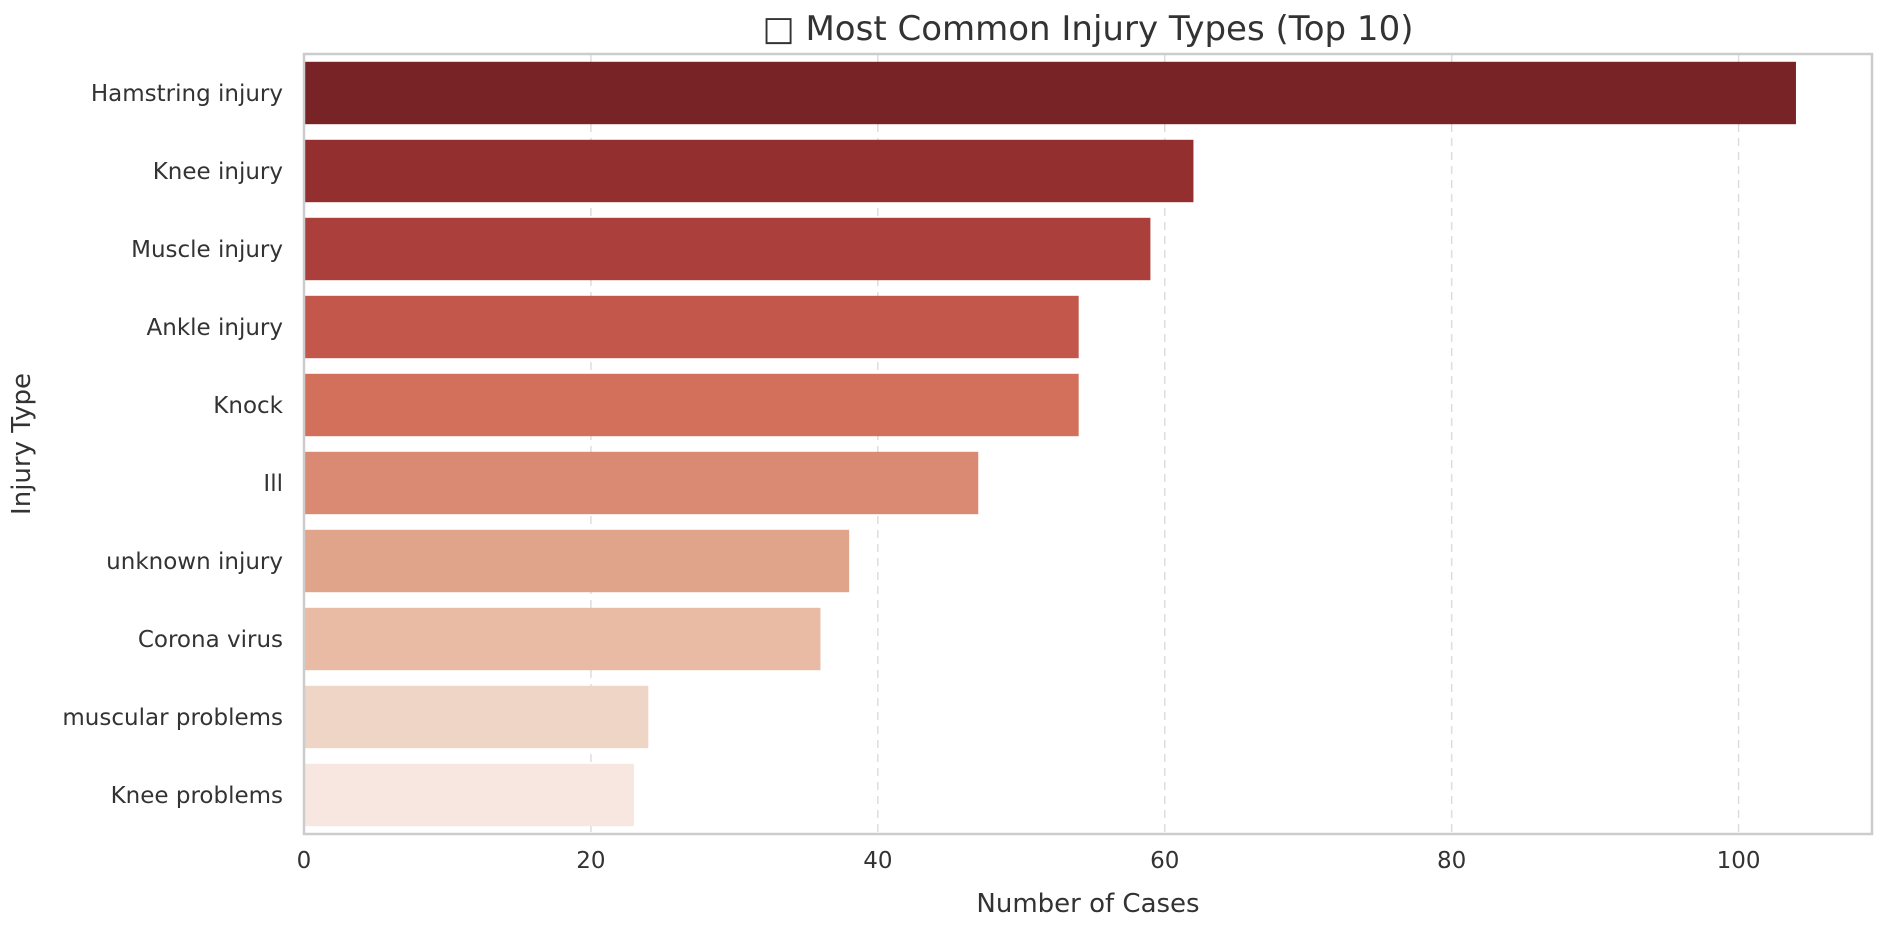 Image resolution: width=1886 pixels, height=928 pixels. Describe the element at coordinates (215, 328) in the screenshot. I see `y-tick-label: Ankle injury` at that location.